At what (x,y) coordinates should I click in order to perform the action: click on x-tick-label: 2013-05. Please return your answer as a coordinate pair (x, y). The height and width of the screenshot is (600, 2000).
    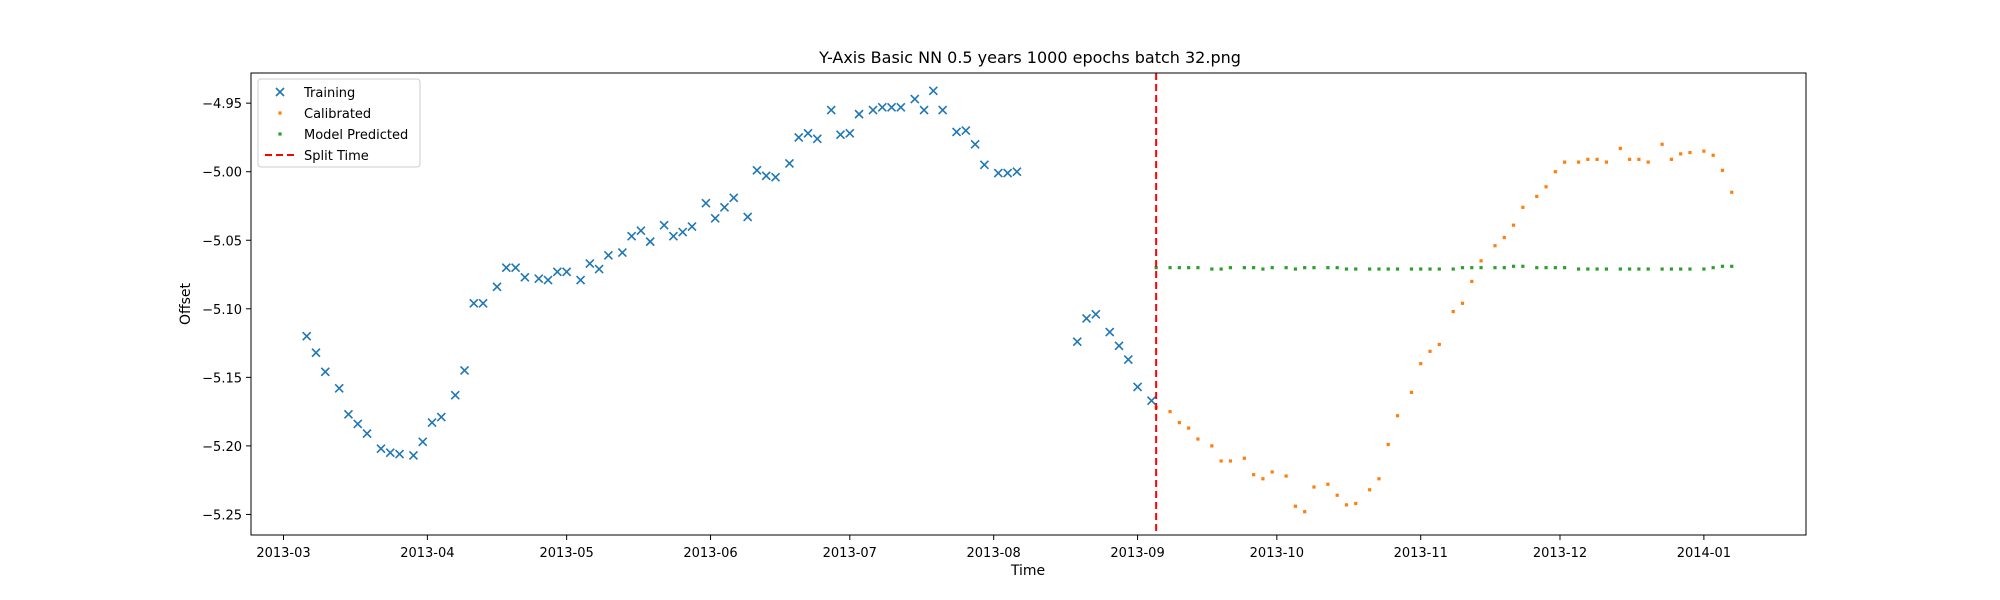
    Looking at the image, I should click on (566, 553).